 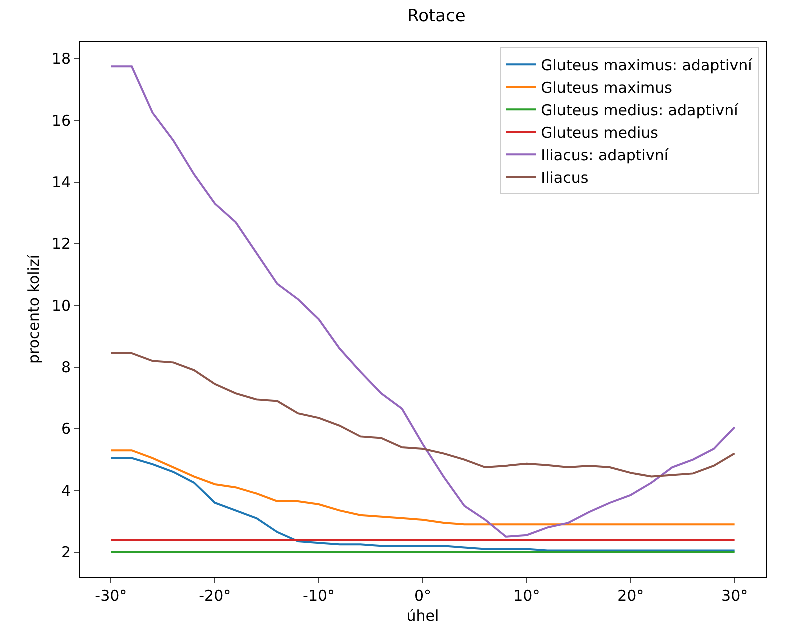 I want to click on legend-label: Gluteus medius: adaptivní, so click(x=640, y=110).